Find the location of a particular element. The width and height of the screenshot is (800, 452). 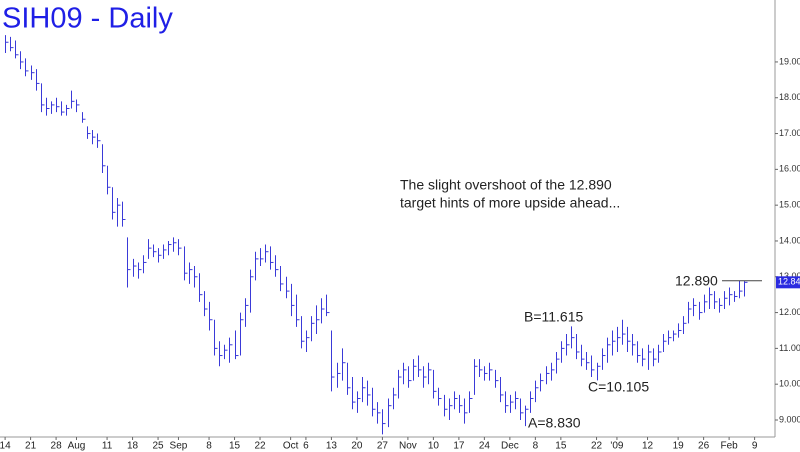

y-tick-label: 14.000 is located at coordinates (789, 240).